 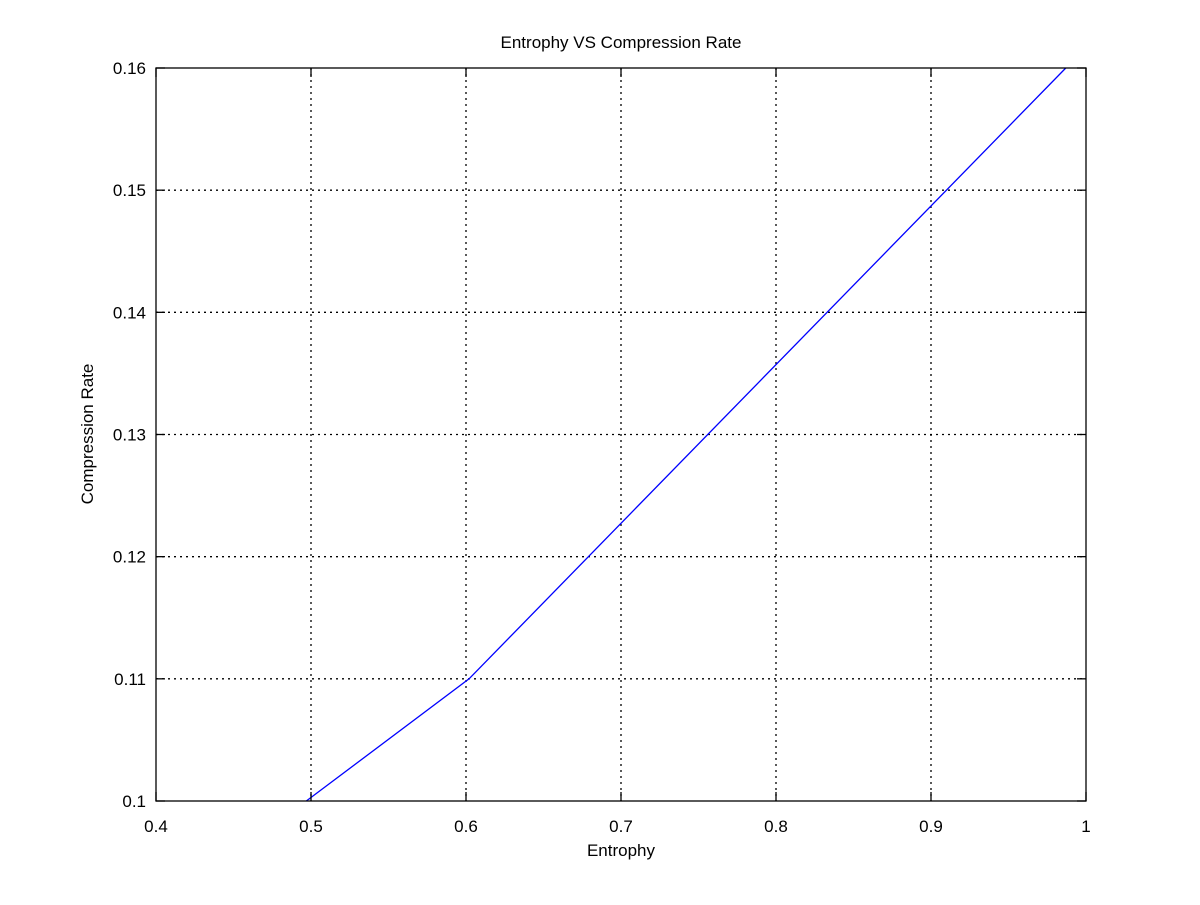 What do you see at coordinates (129, 68) in the screenshot?
I see `y-tick-label: 0.16` at bounding box center [129, 68].